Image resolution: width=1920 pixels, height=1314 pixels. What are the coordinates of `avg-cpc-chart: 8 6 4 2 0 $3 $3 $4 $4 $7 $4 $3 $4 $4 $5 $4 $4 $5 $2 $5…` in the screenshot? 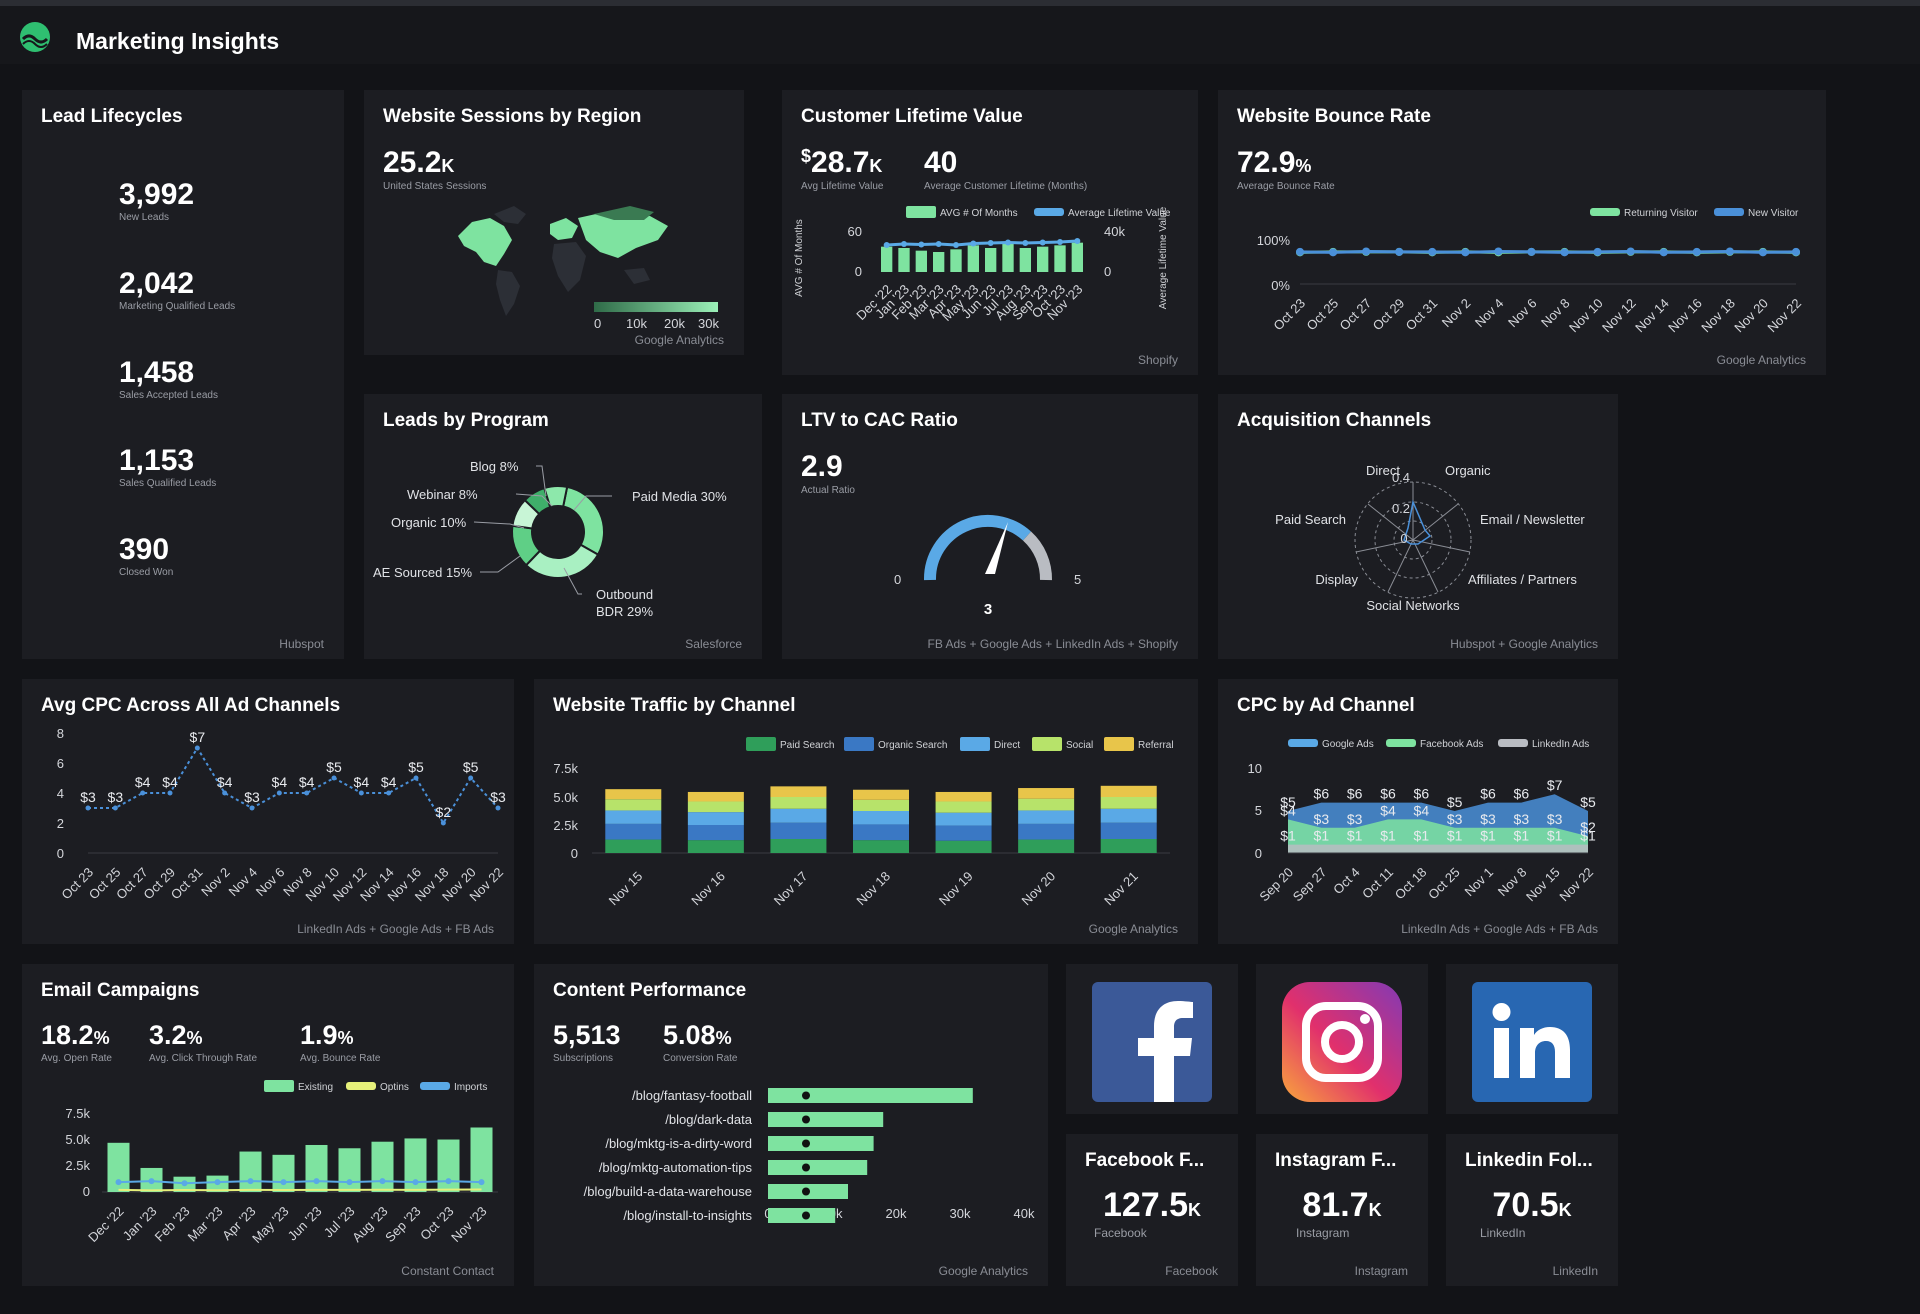 It's located at (268, 821).